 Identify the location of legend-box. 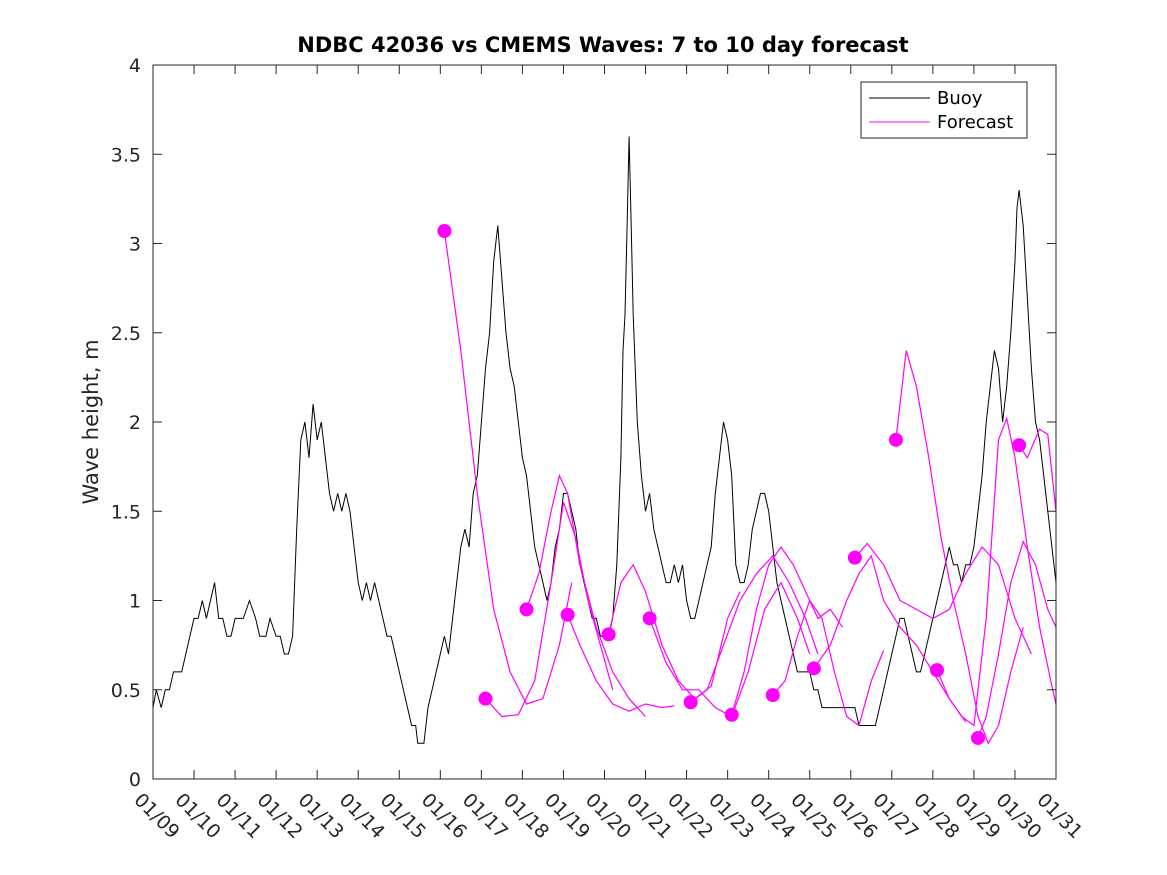
(944, 110).